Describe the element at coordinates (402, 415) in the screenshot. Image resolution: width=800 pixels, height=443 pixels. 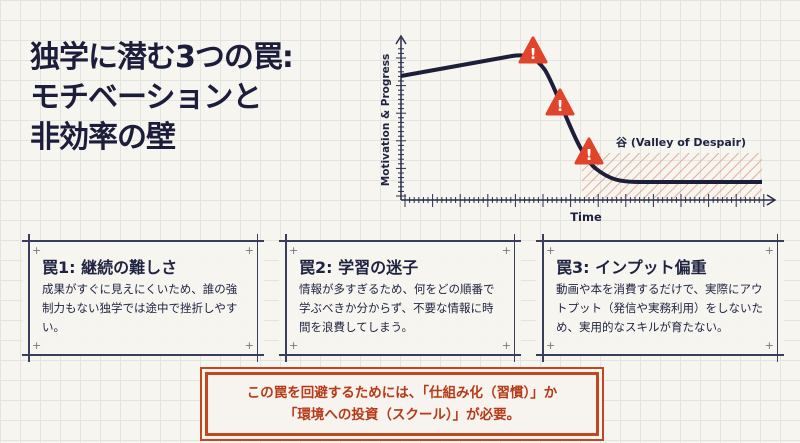
I see `callout-line: 「環境への投資（スクール）」が必要。` at that location.